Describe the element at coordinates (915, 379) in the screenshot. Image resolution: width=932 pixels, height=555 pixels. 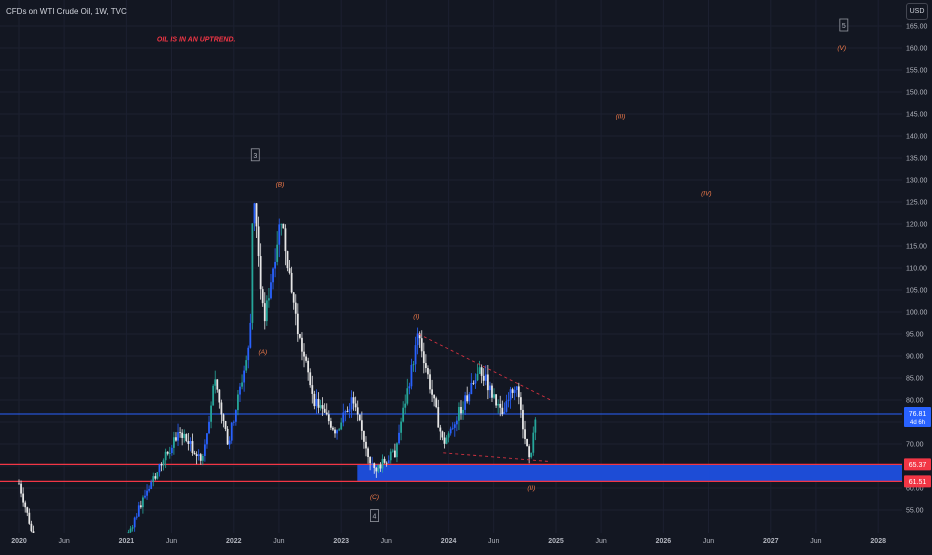
I see `y-tick-label: 85.00` at that location.